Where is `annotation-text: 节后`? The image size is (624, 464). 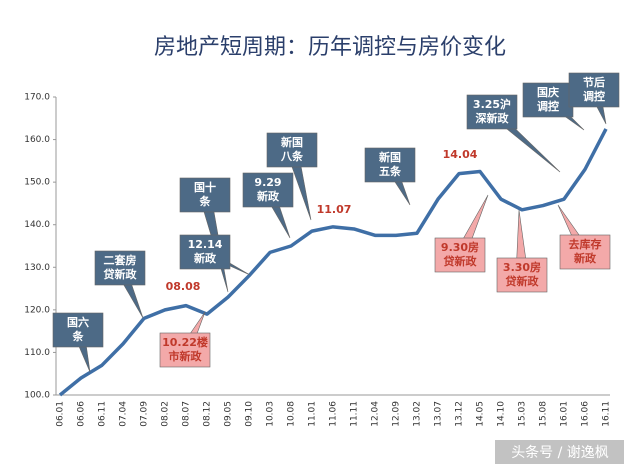
annotation-text: 节后 is located at coordinates (594, 82).